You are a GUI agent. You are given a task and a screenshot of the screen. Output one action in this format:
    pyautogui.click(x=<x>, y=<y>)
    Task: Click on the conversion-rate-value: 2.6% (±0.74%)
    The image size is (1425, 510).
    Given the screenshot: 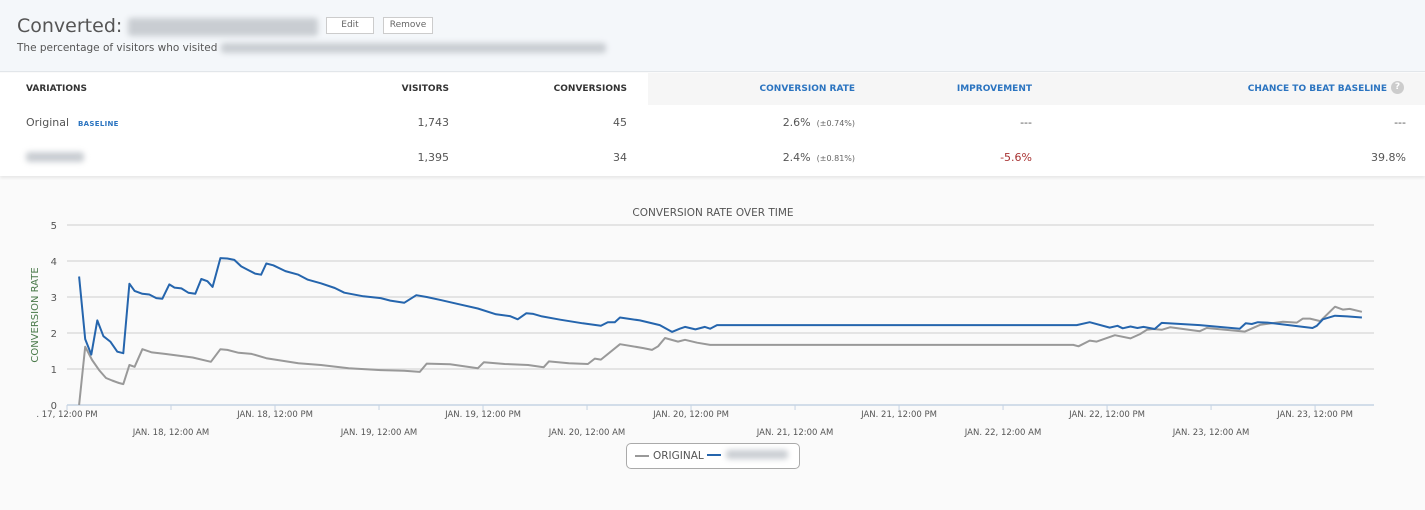 What is the action you would take?
    pyautogui.click(x=819, y=122)
    